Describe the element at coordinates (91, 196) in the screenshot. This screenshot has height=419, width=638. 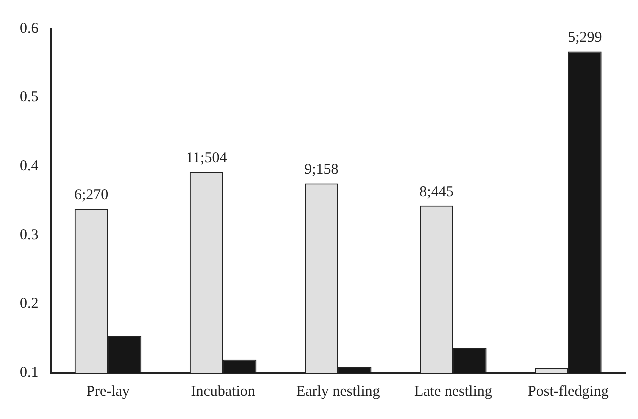
I see `annotation: 6;270` at that location.